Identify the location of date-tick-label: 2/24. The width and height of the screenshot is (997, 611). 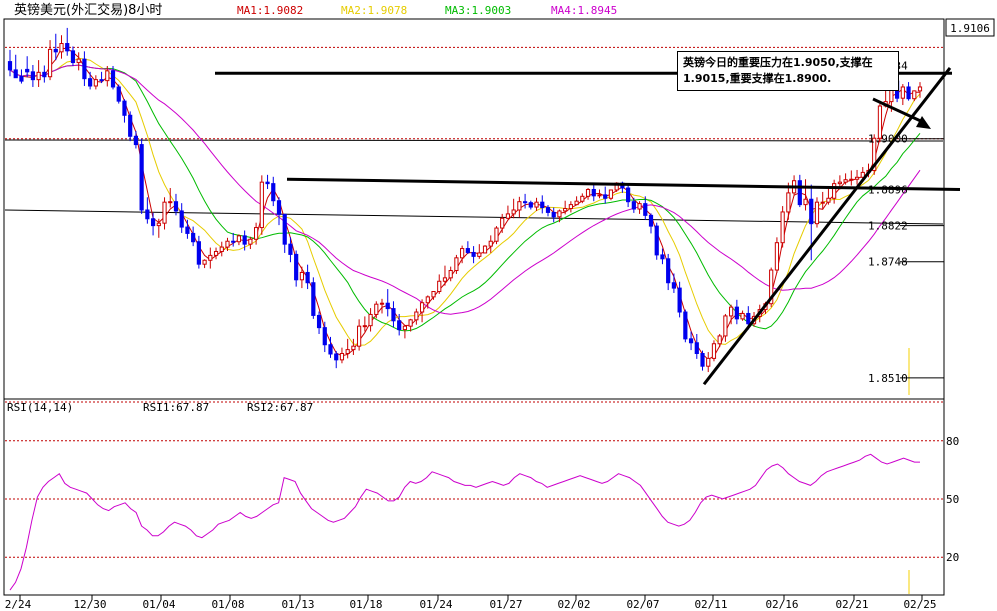
(18, 604).